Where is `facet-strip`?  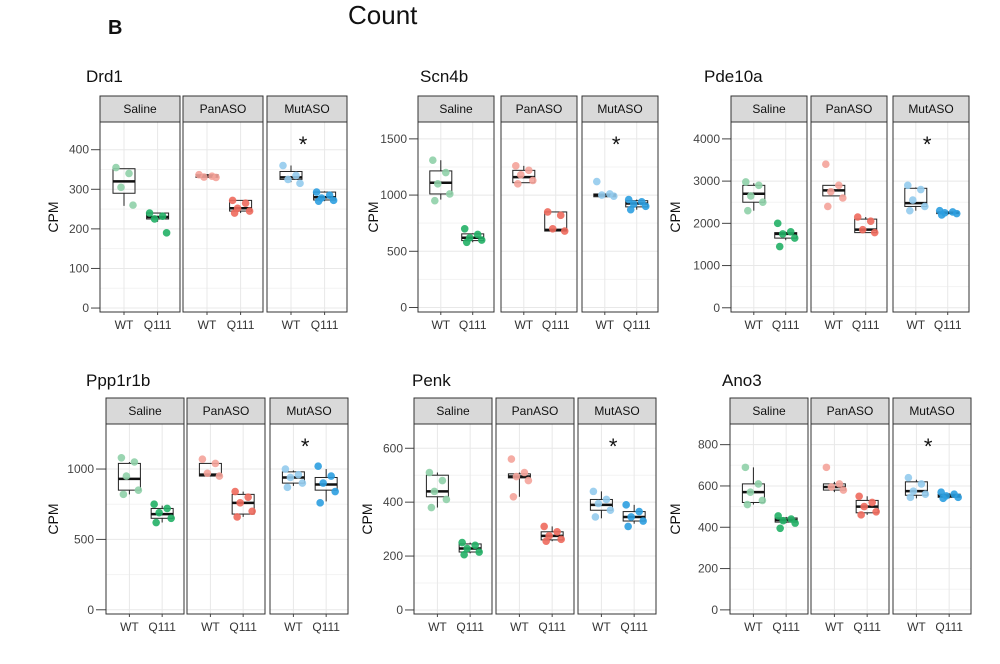 facet-strip is located at coordinates (145, 411).